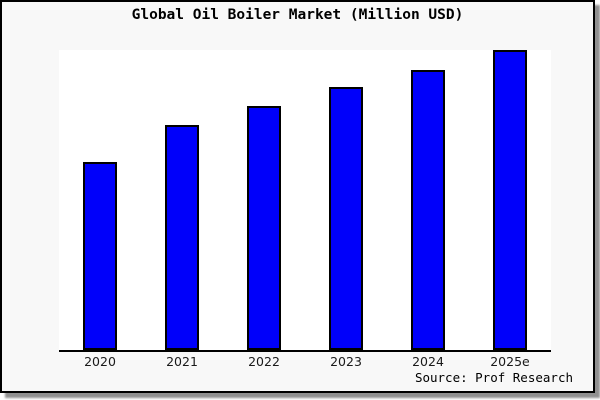 The width and height of the screenshot is (600, 400). Describe the element at coordinates (297, 15) in the screenshot. I see `chart-title: Global Oil Boiler Market (Million USD)` at that location.